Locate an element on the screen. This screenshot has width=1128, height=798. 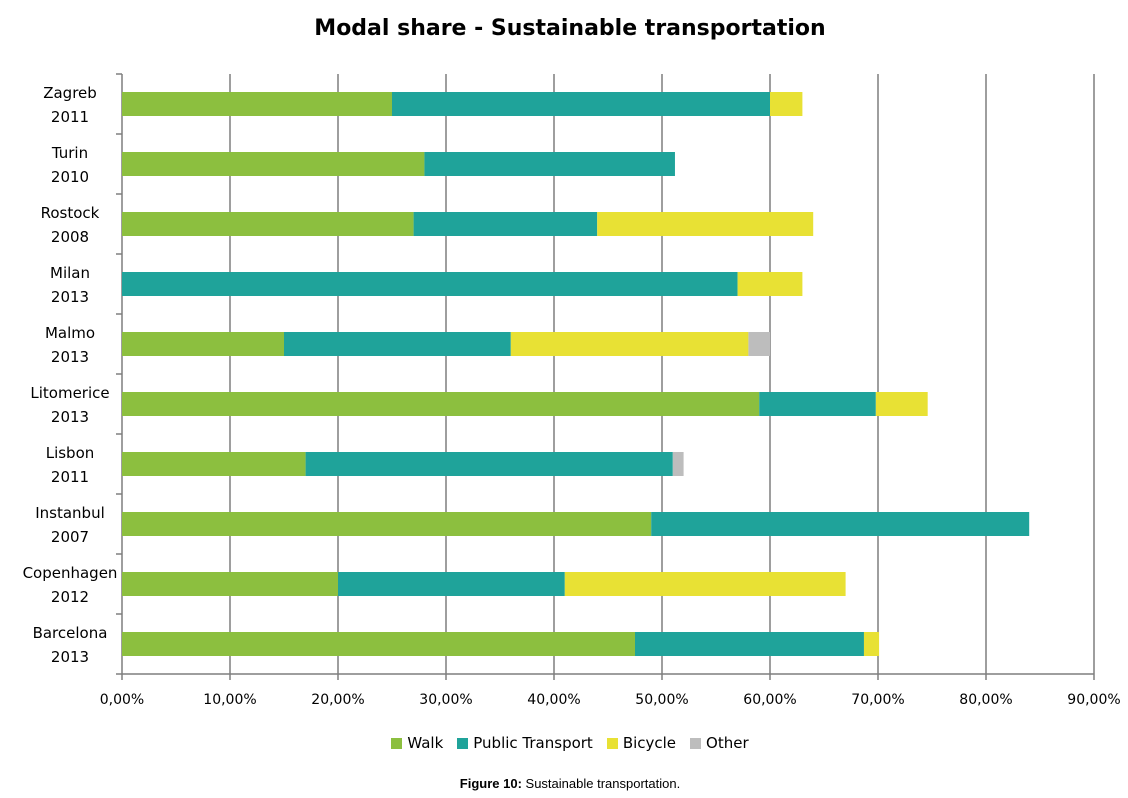
legend-item: Other is located at coordinates (719, 743).